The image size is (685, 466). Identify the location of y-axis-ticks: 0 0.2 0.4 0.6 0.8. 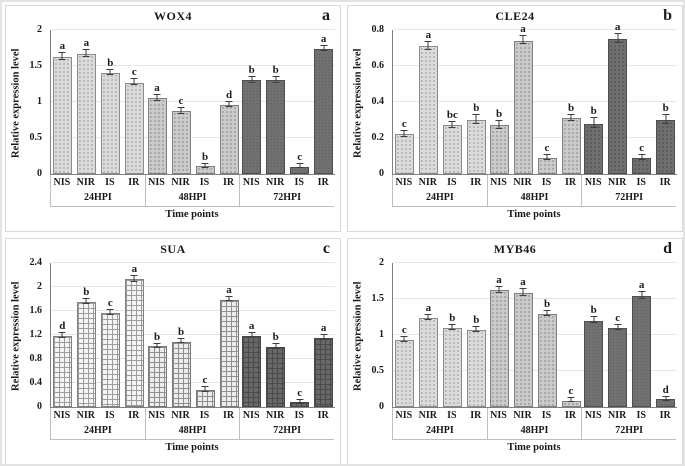
(367, 101).